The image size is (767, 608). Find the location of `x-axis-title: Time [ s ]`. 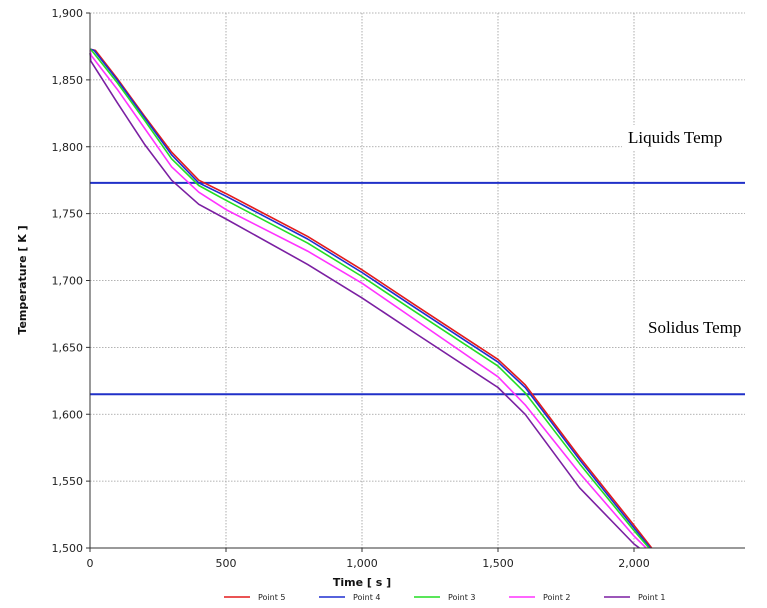

x-axis-title: Time [ s ] is located at coordinates (362, 582).